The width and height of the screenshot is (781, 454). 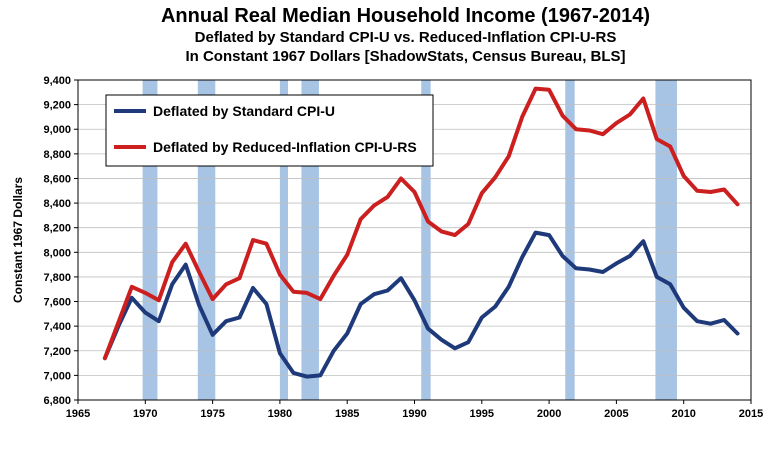 What do you see at coordinates (57, 303) in the screenshot?
I see `y-tick-label-4: 7,600` at bounding box center [57, 303].